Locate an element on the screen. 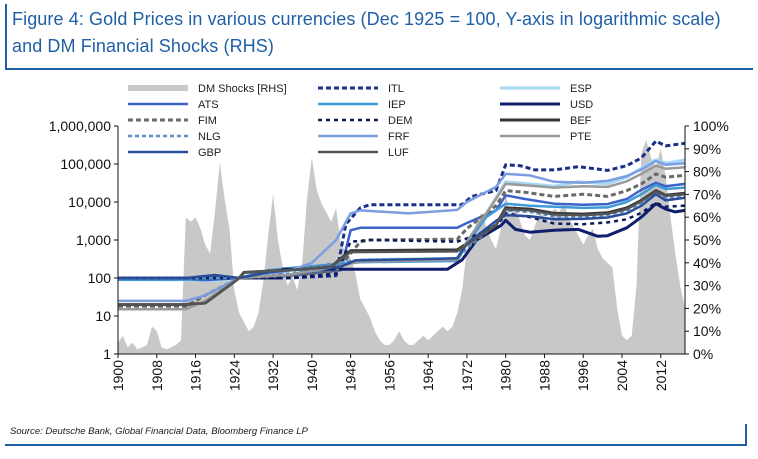  title-frame-left-border is located at coordinates (6, 36).